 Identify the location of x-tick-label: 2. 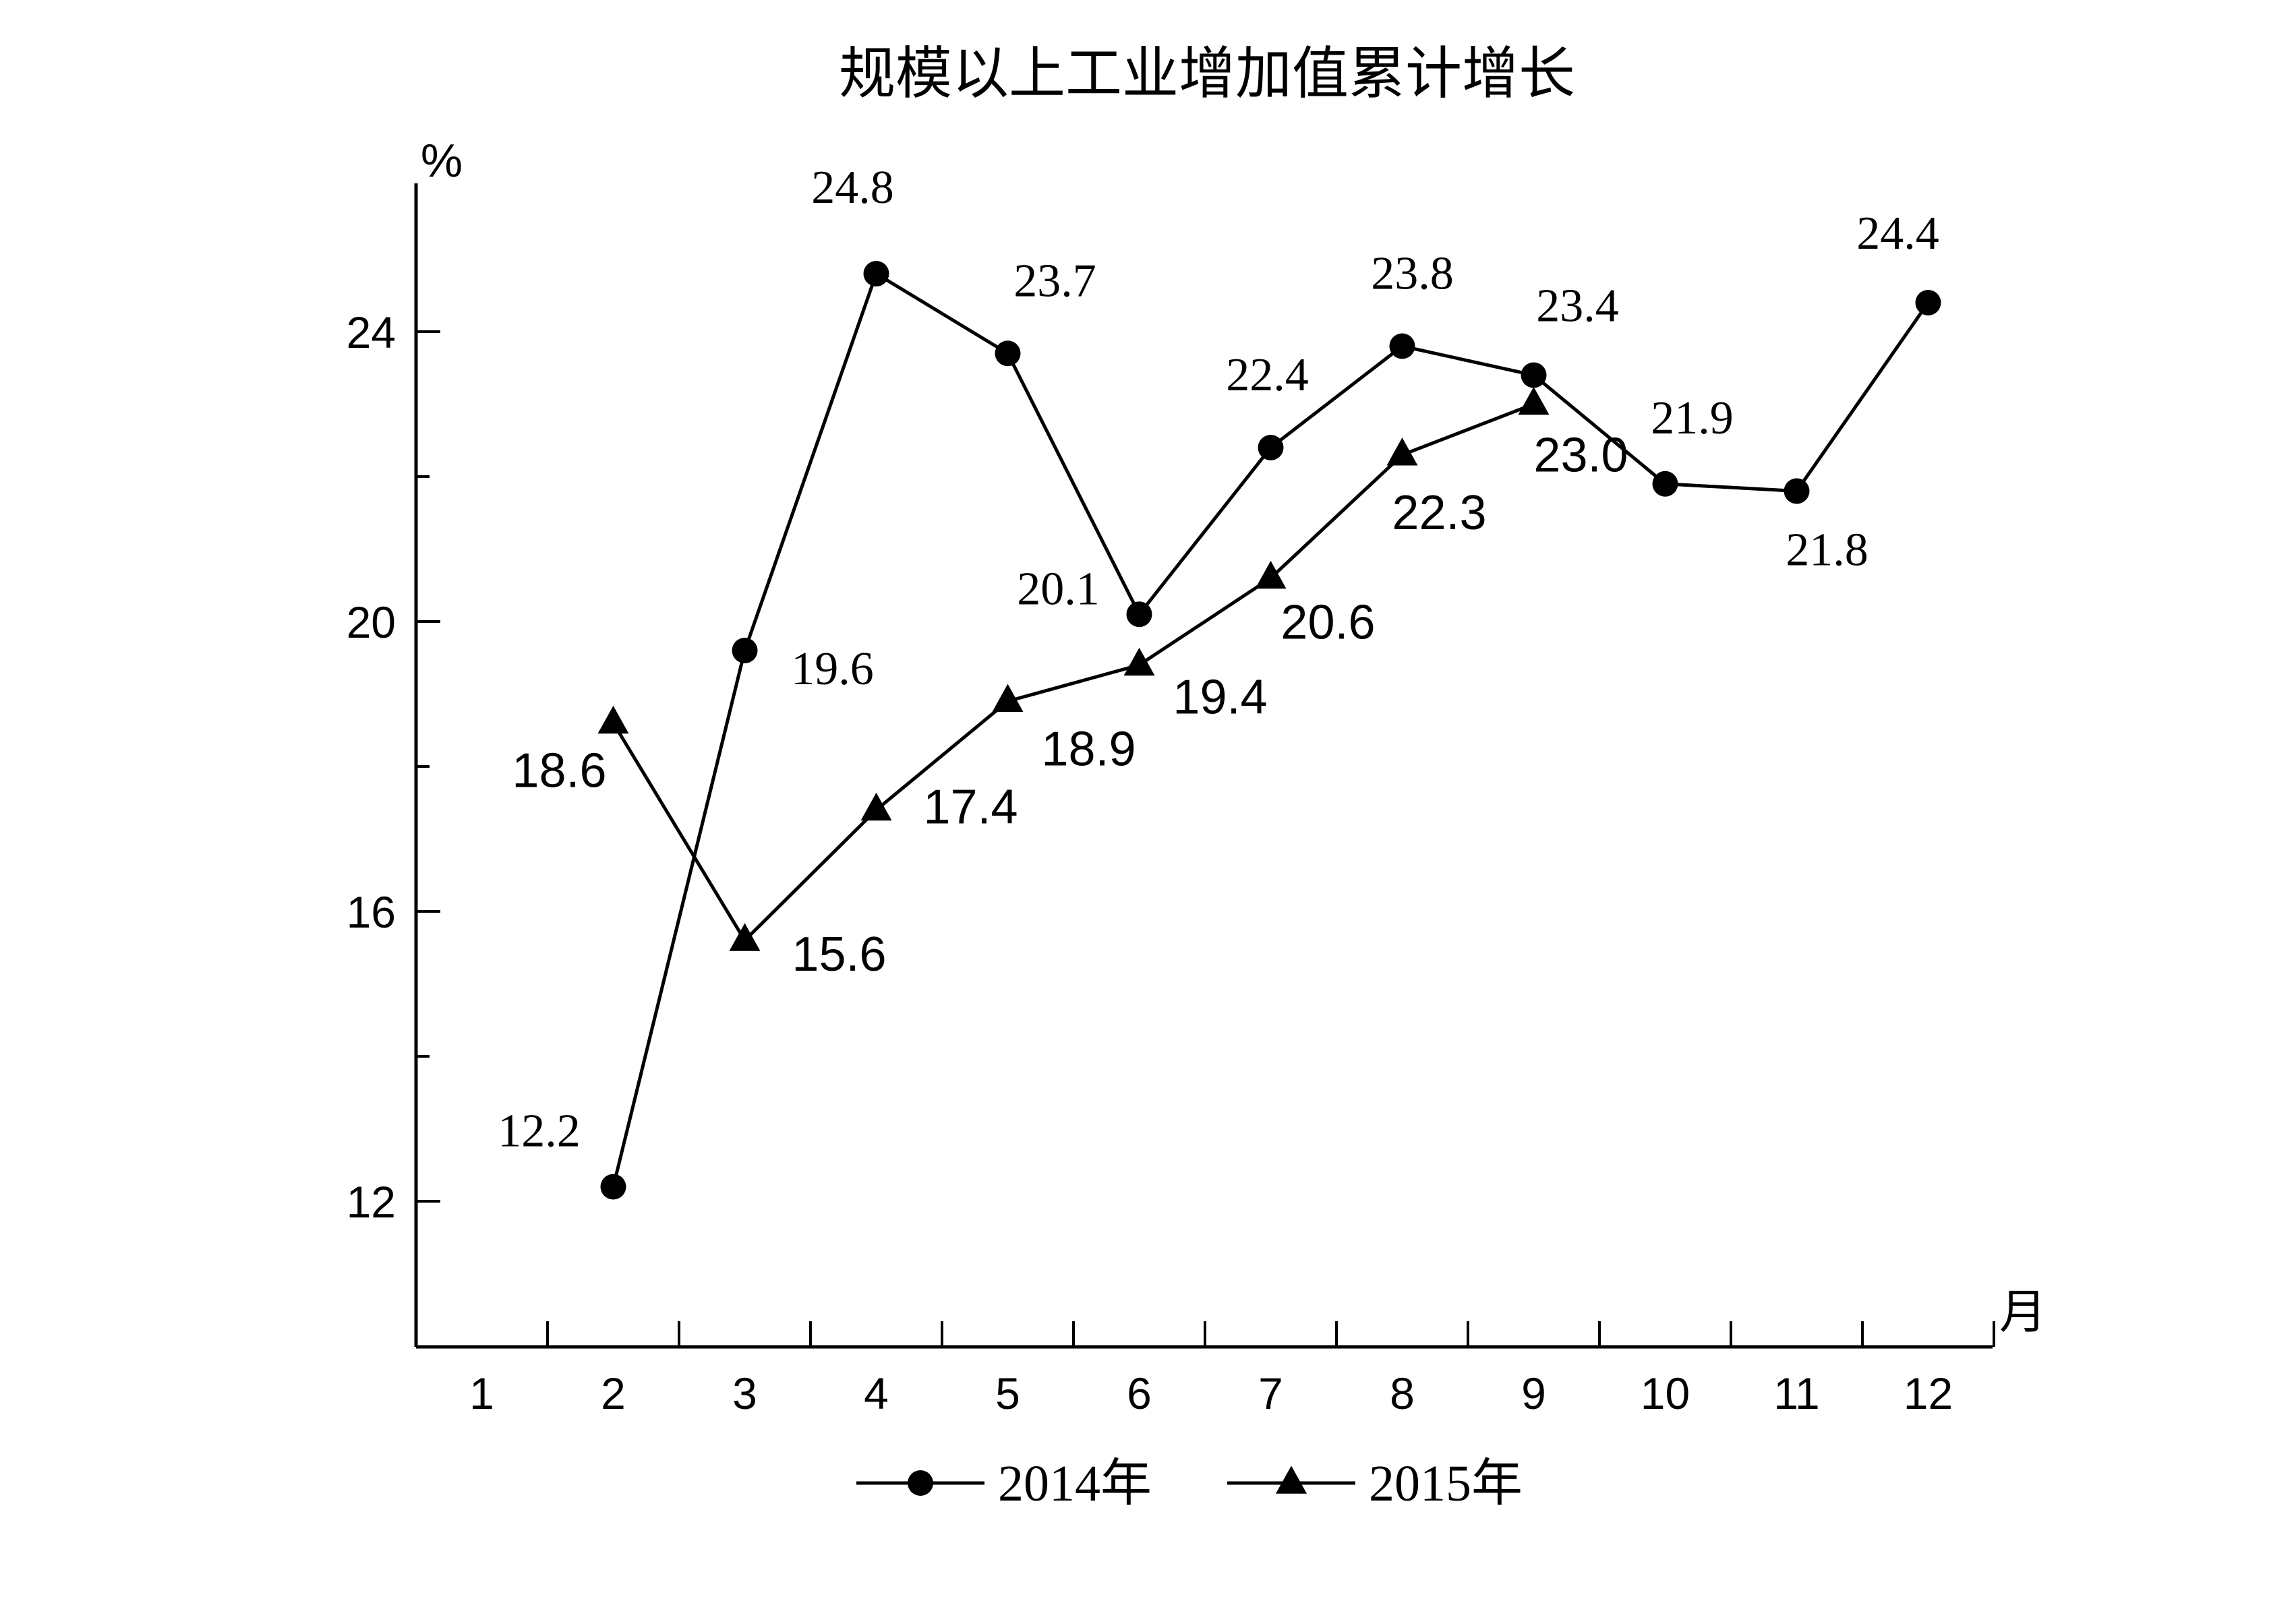
(613, 1393).